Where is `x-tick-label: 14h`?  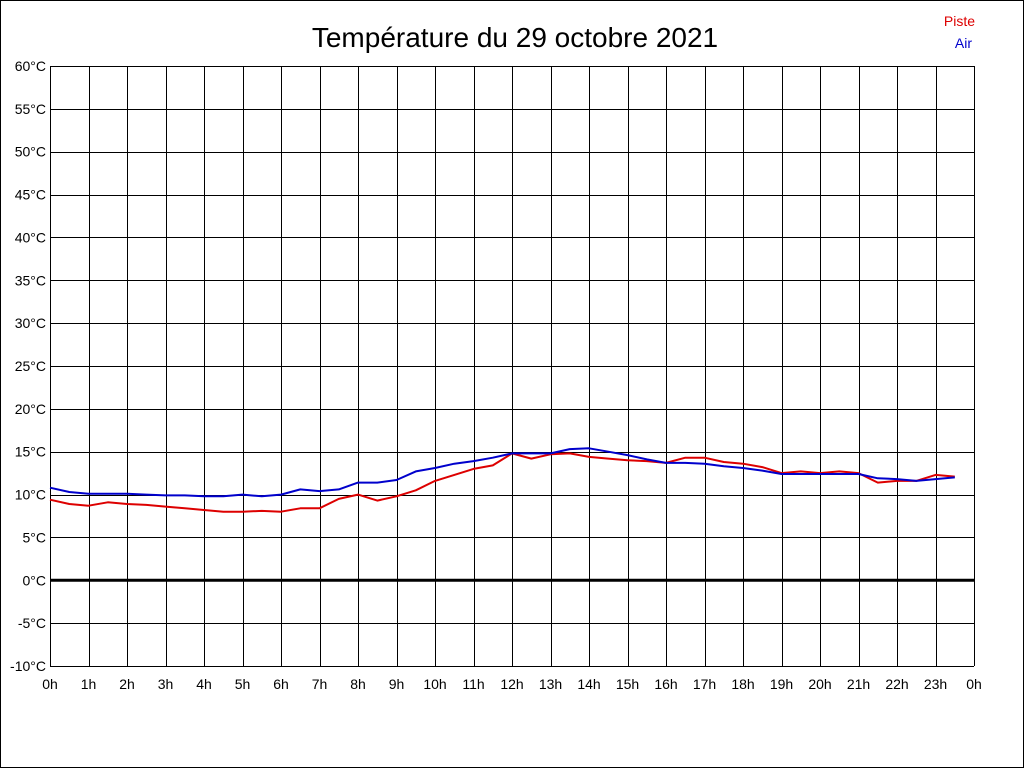
x-tick-label: 14h is located at coordinates (588, 684).